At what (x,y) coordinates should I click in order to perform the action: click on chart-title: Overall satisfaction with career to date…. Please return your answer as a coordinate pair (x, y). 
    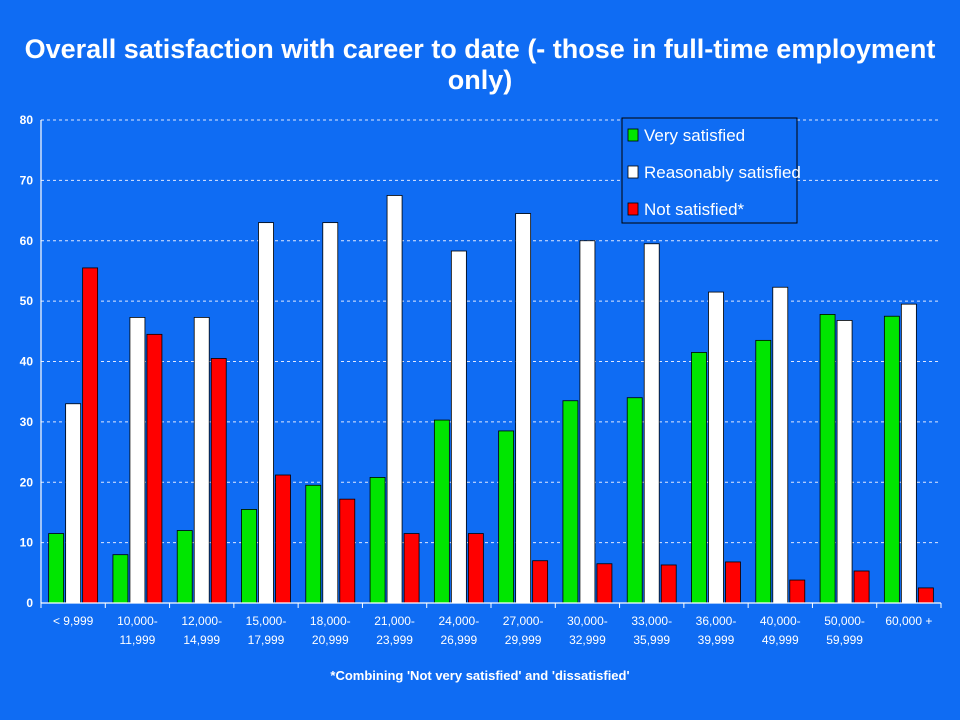
    Looking at the image, I should click on (480, 64).